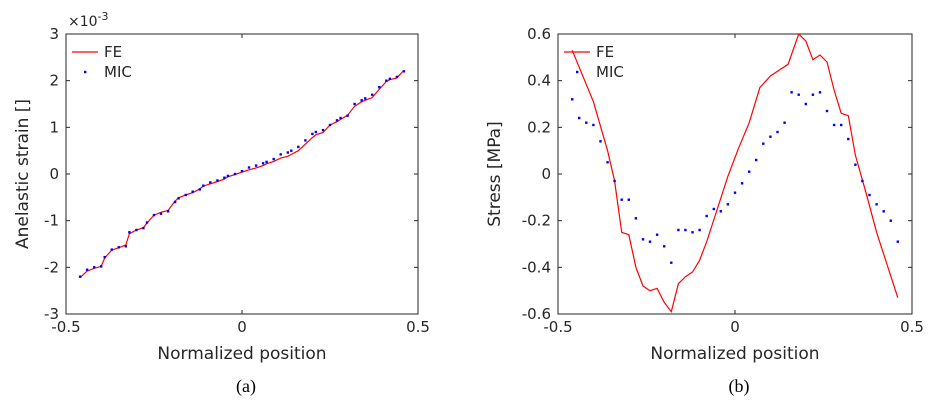 The image size is (932, 406). Describe the element at coordinates (54, 127) in the screenshot. I see `y-tick-label: 1` at that location.